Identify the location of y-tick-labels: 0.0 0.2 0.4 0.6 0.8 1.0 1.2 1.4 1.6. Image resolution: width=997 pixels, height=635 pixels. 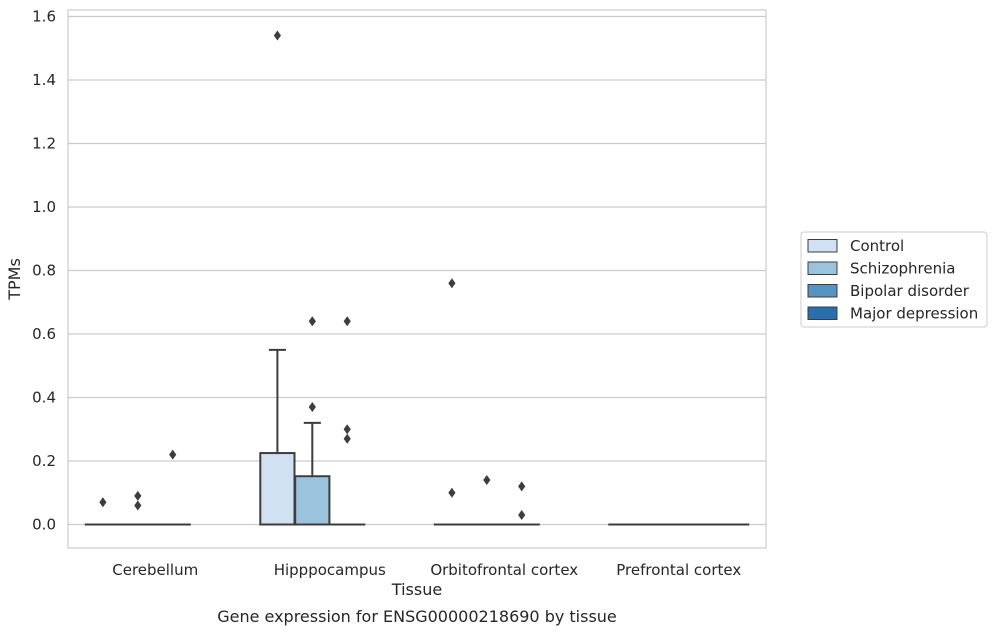
(44, 271).